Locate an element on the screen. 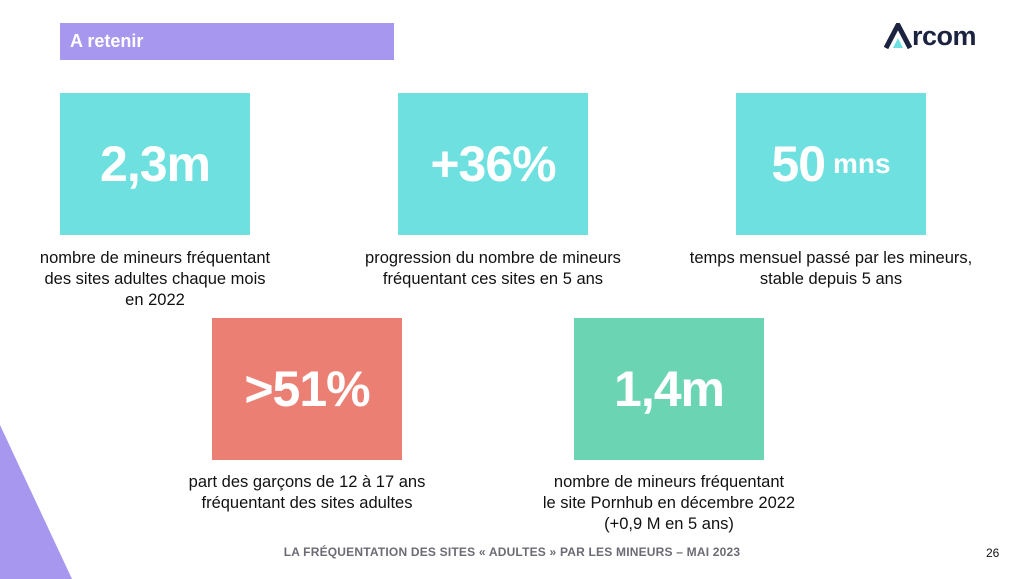 The width and height of the screenshot is (1024, 579). caption-line: le site Pornhub en décembre 2022 is located at coordinates (669, 503).